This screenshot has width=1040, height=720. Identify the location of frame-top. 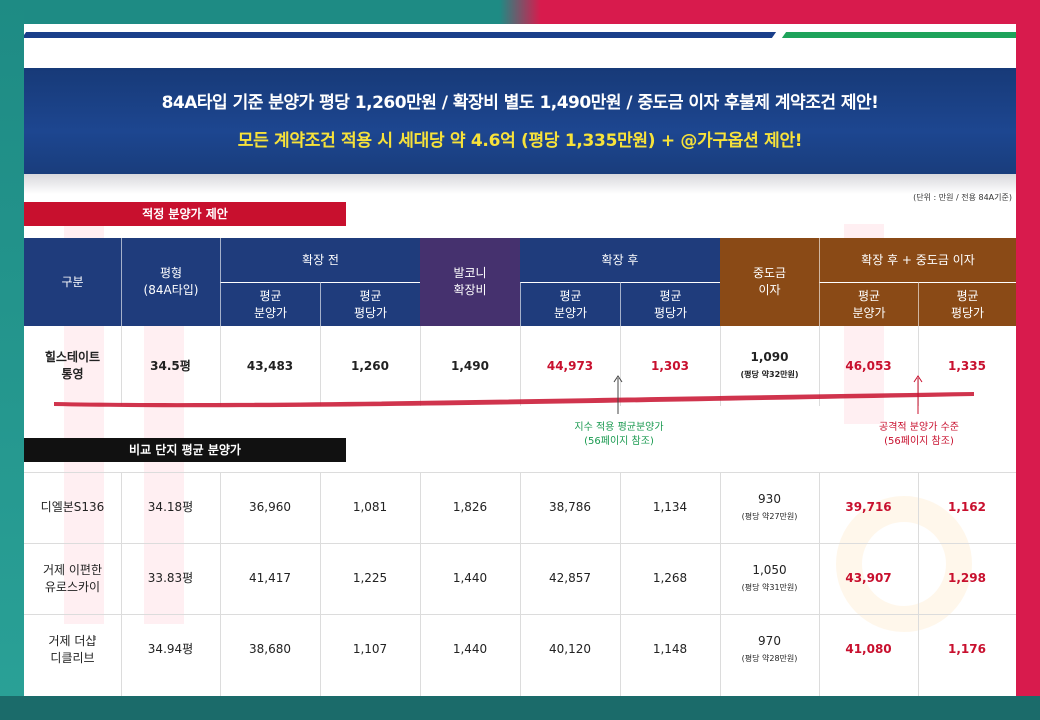
(520, 12).